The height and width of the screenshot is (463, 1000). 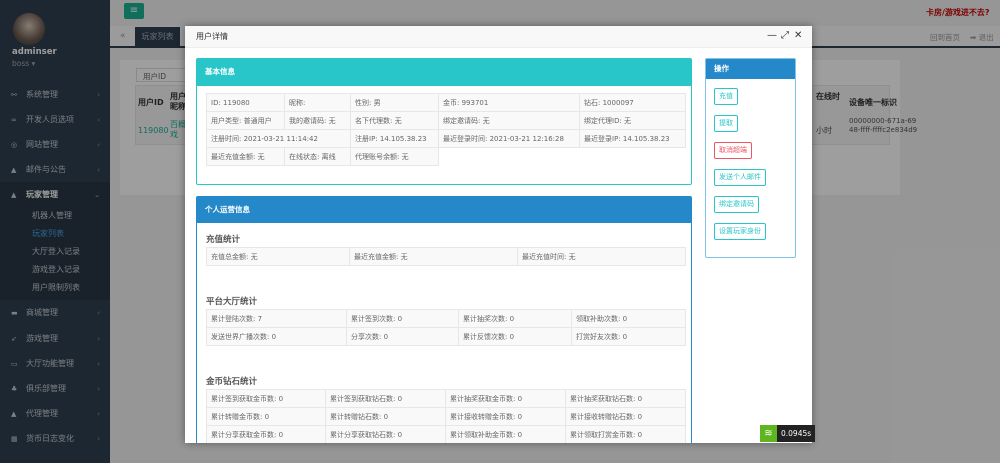 What do you see at coordinates (726, 96) in the screenshot?
I see `recharge-button: 充值` at bounding box center [726, 96].